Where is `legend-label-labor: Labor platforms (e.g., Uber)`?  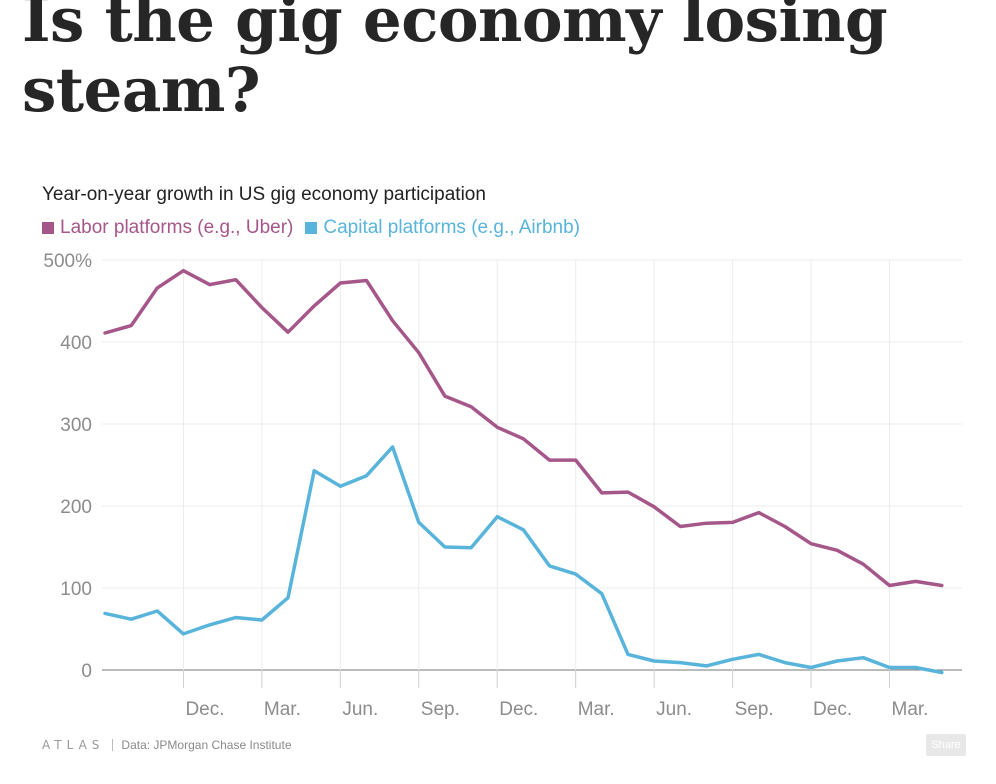
legend-label-labor: Labor platforms (e.g., Uber) is located at coordinates (177, 227).